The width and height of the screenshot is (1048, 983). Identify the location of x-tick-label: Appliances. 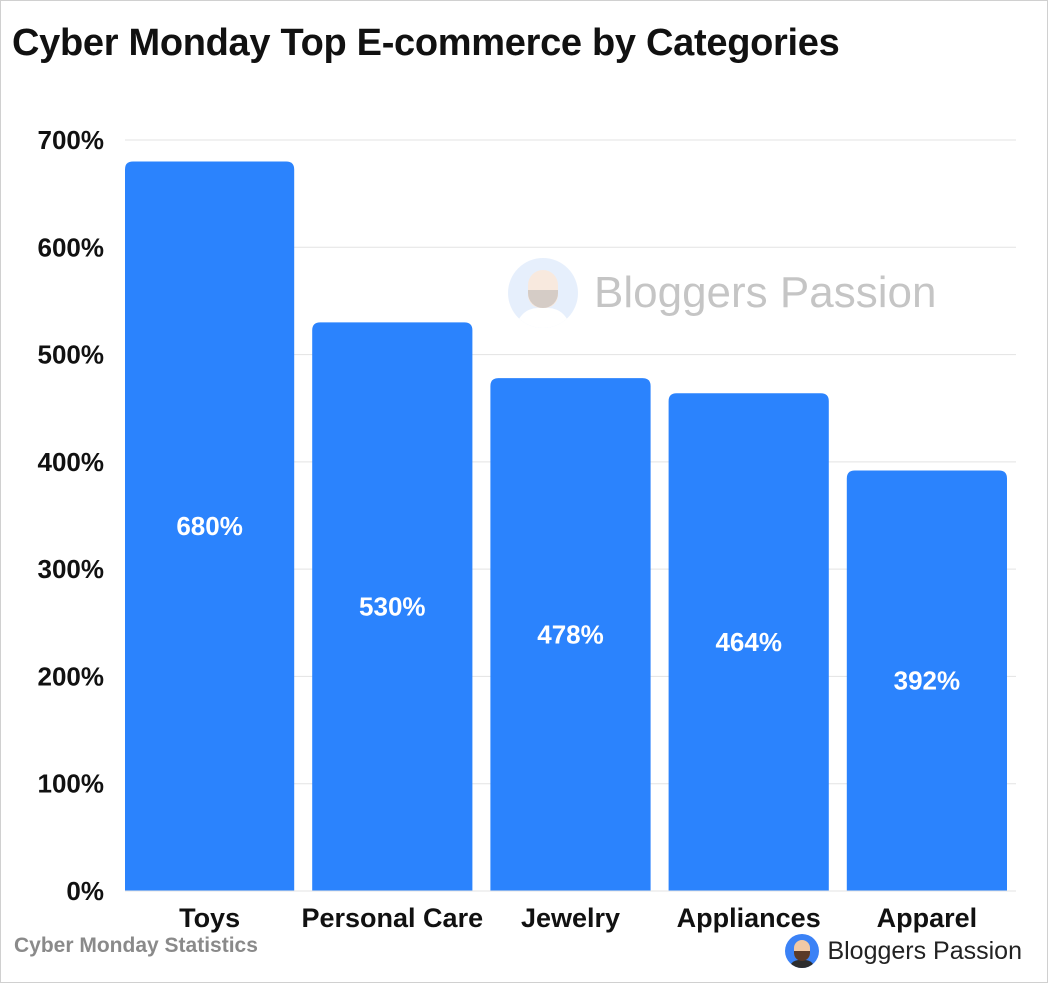
(749, 918).